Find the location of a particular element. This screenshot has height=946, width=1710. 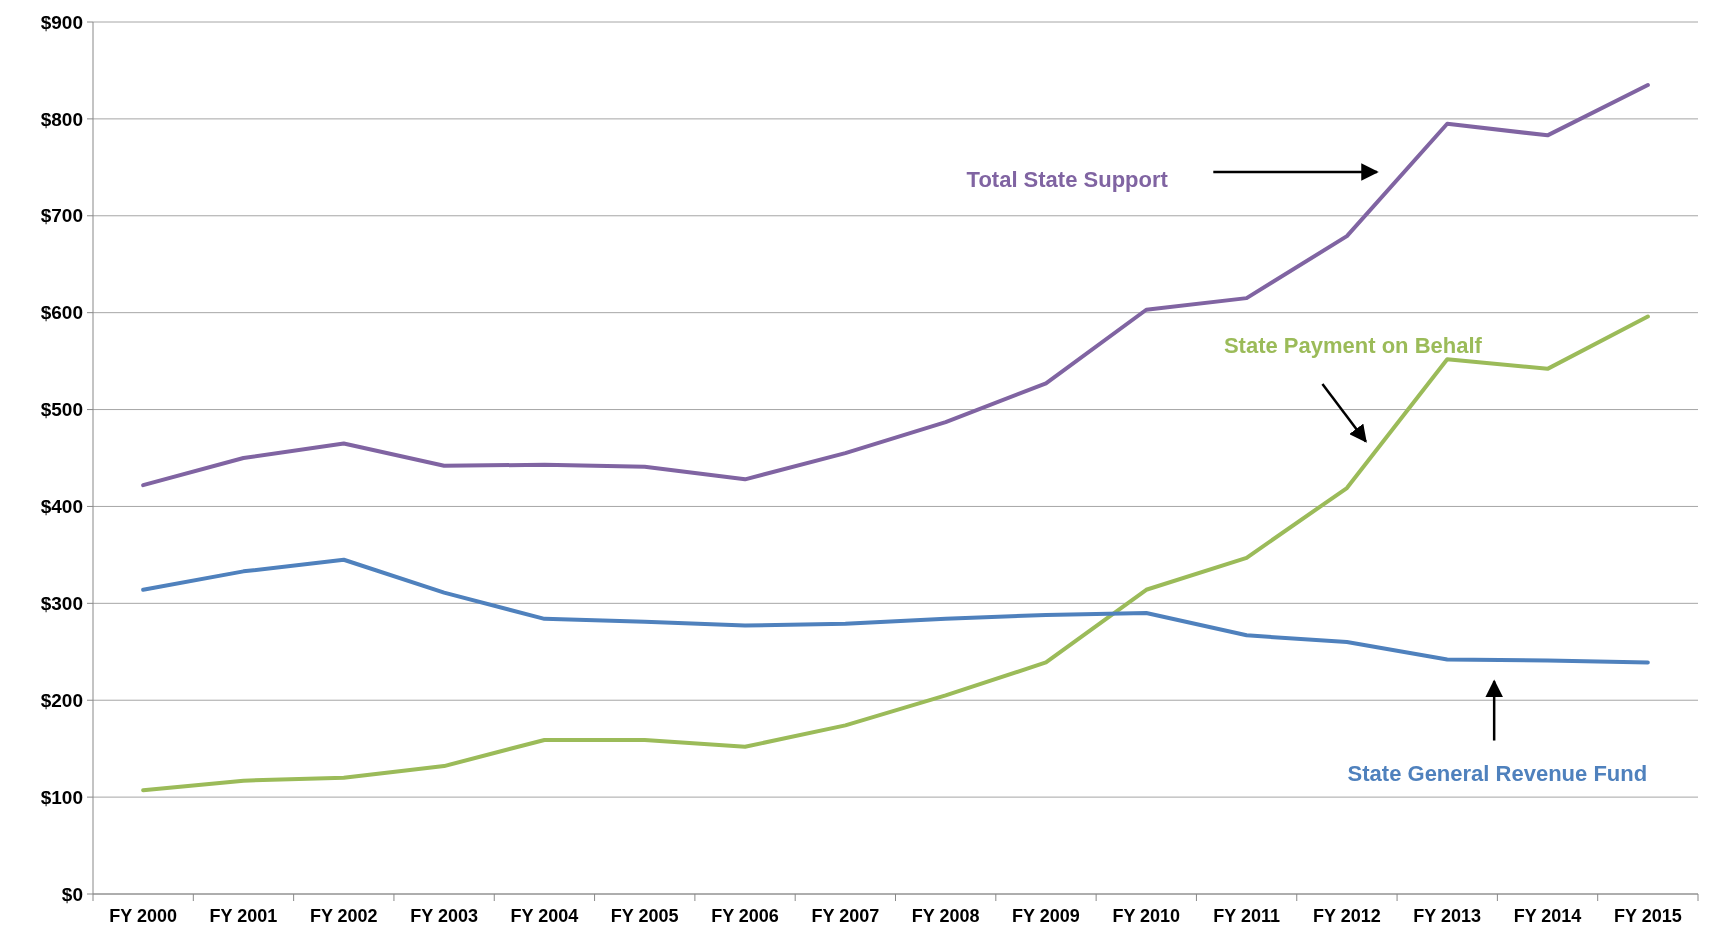

x-tick-label: FY 2006 is located at coordinates (745, 916).